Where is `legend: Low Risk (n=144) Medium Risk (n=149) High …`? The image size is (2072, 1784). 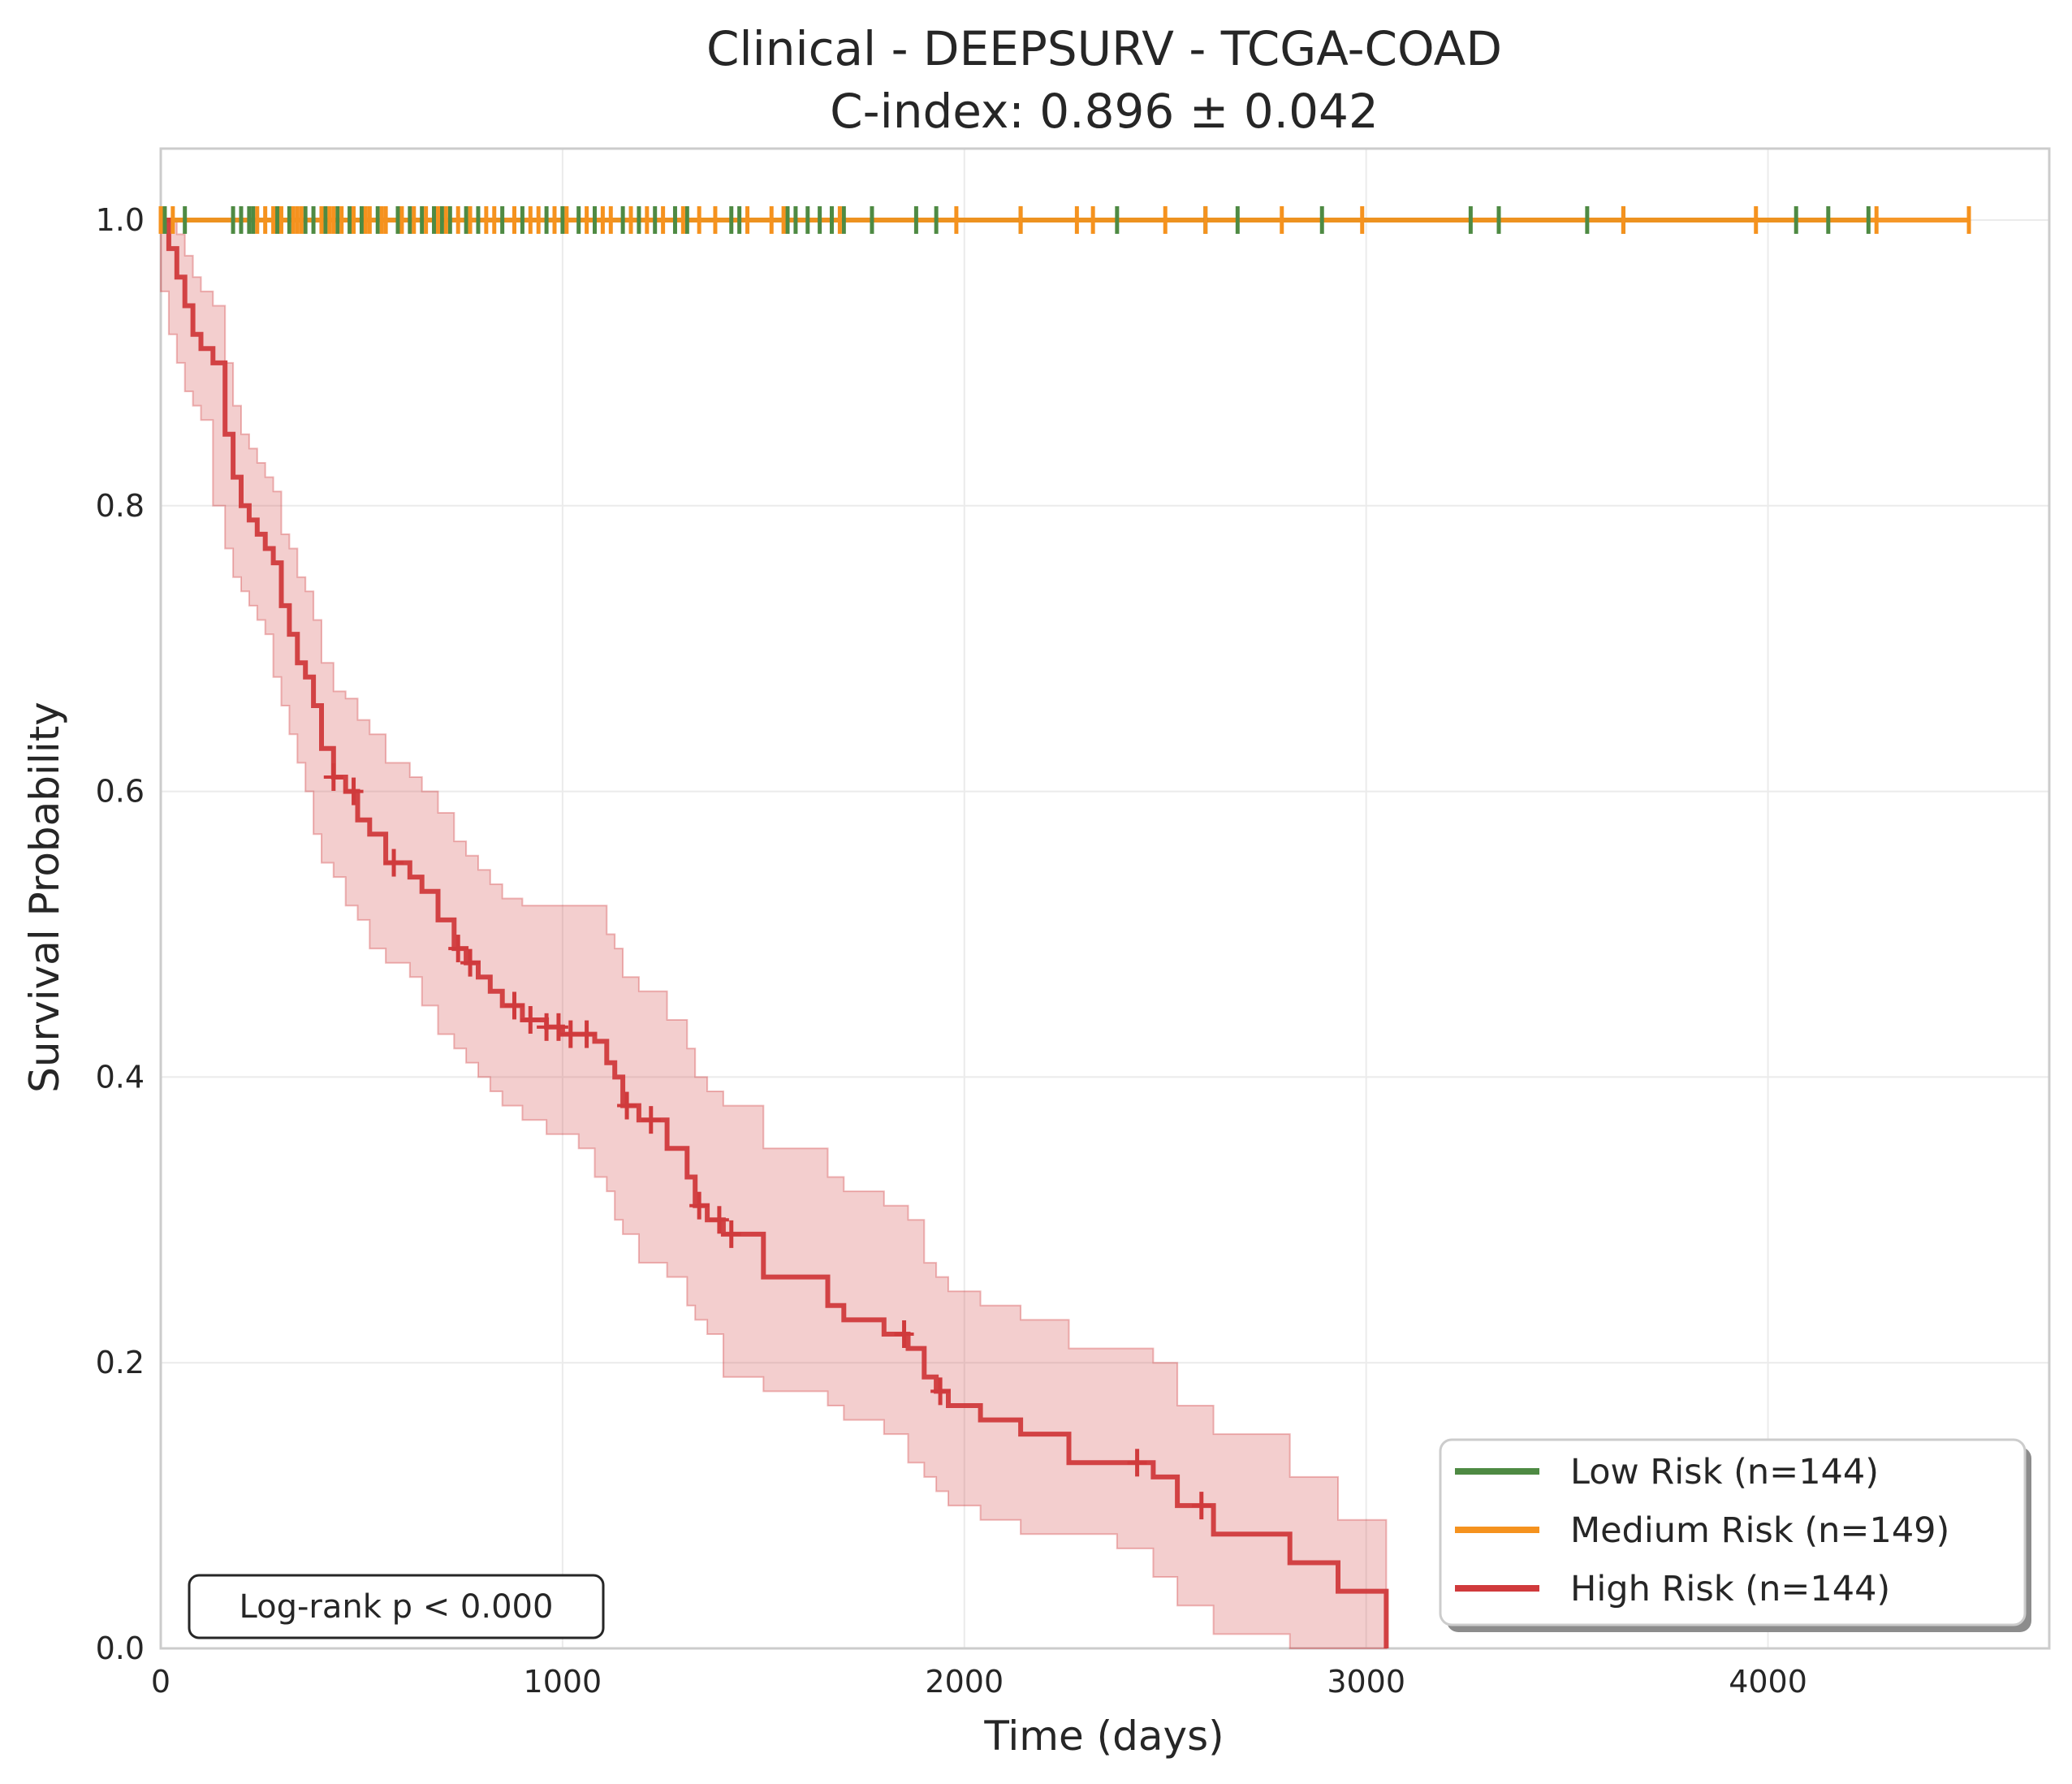
legend: Low Risk (n=144) Medium Risk (n=149) High … is located at coordinates (1735, 1535).